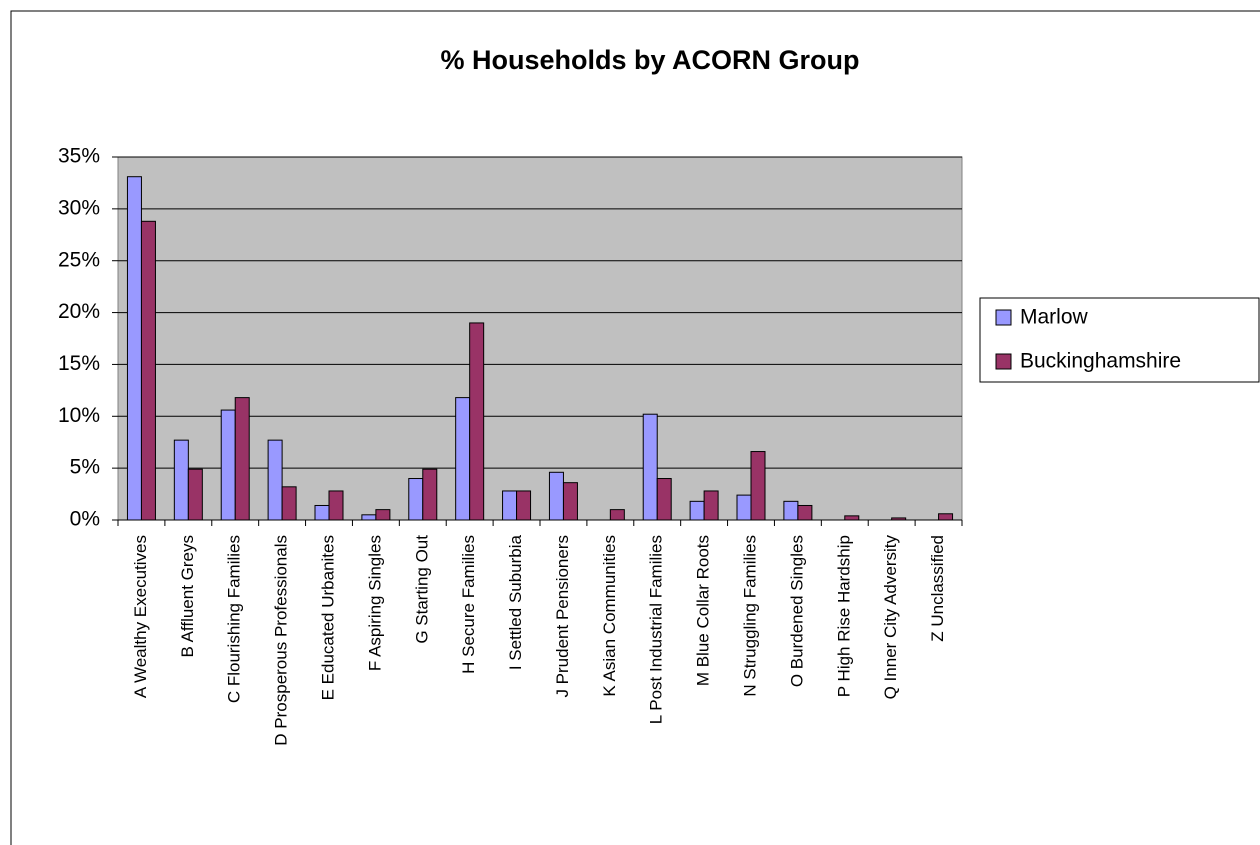 The width and height of the screenshot is (1260, 845). Describe the element at coordinates (327, 617) in the screenshot. I see `x-tick-label: E Educated Urbanites` at that location.